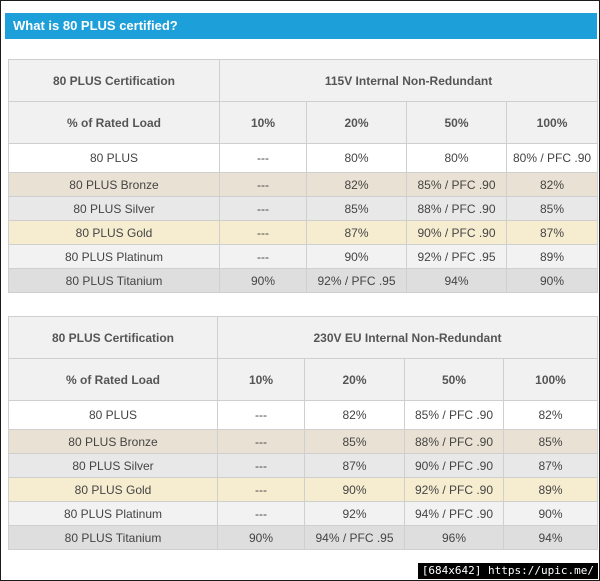  I want to click on table-row: 80 PLUS Silver --- 87% 90% / PFC .90 87%, so click(303, 465).